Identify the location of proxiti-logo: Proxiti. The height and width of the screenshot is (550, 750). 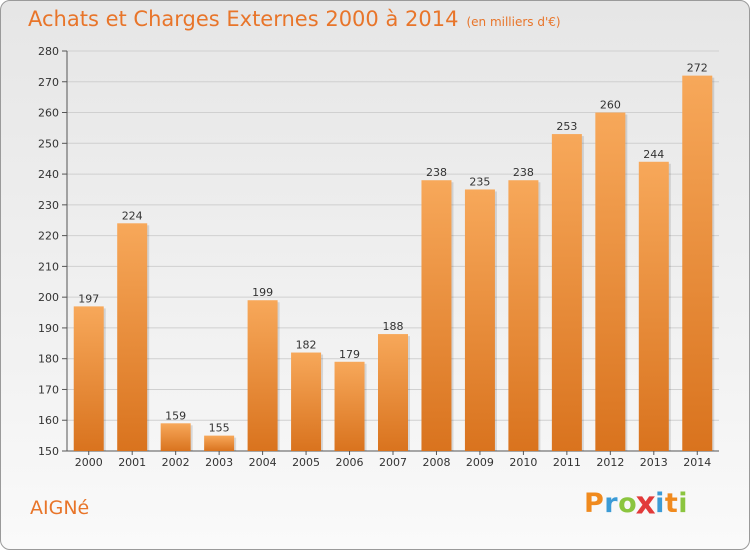
(636, 503).